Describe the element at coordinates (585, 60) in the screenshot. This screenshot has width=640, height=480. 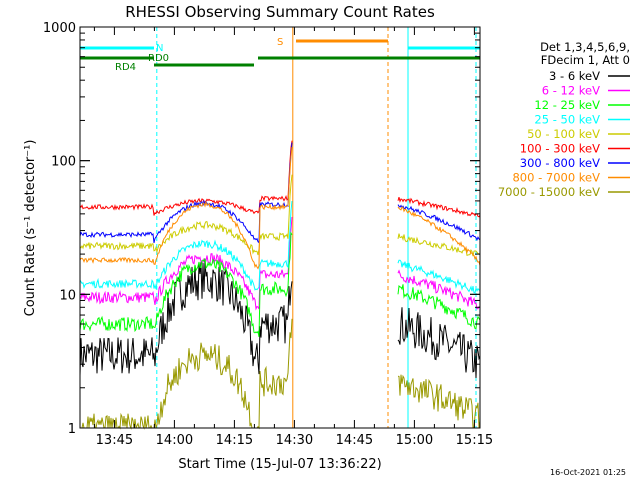
I see `legend-header-2: FDecim 1, Att 0` at that location.